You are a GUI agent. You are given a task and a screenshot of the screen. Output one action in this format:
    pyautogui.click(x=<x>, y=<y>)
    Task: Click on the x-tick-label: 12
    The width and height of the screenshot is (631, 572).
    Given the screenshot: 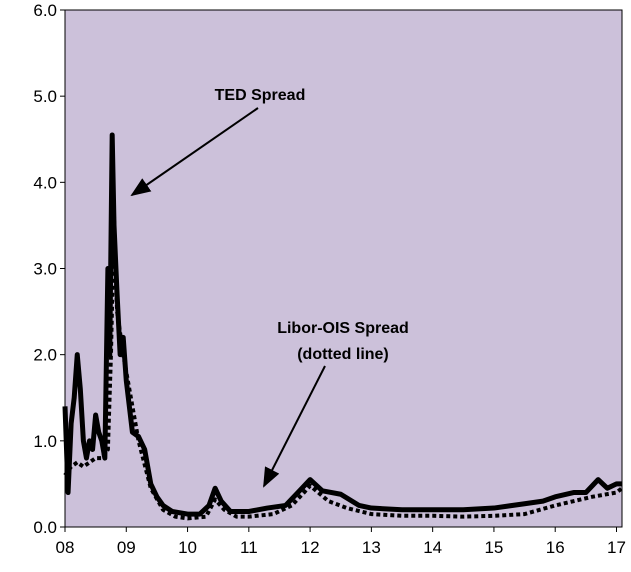 What is the action you would take?
    pyautogui.click(x=310, y=547)
    